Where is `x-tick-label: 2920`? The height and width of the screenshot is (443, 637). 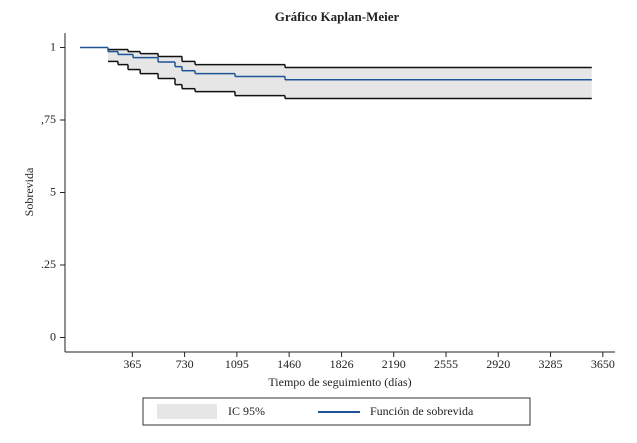 x-tick-label: 2920 is located at coordinates (498, 364).